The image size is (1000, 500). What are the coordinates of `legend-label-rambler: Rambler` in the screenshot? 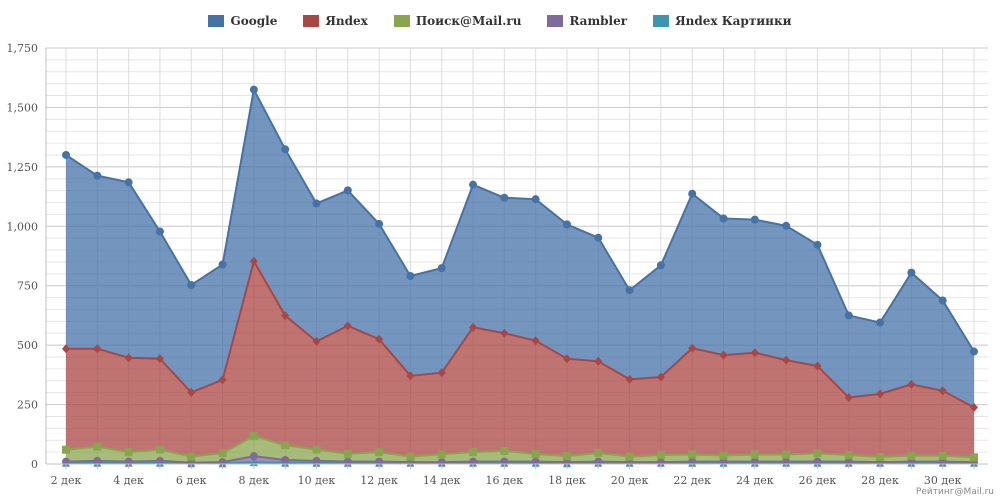 It's located at (598, 21).